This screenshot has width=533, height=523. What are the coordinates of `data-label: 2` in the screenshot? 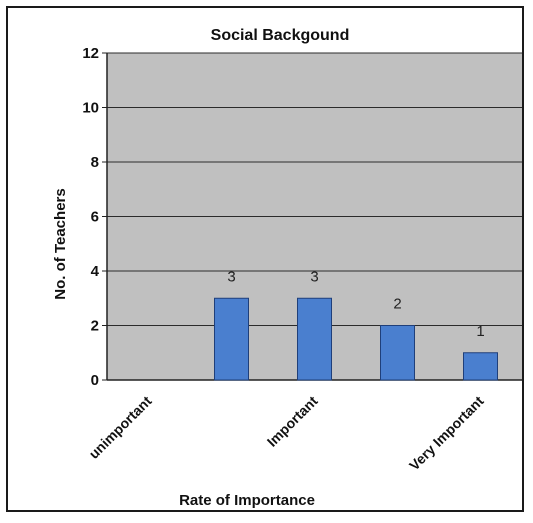 It's located at (397, 304).